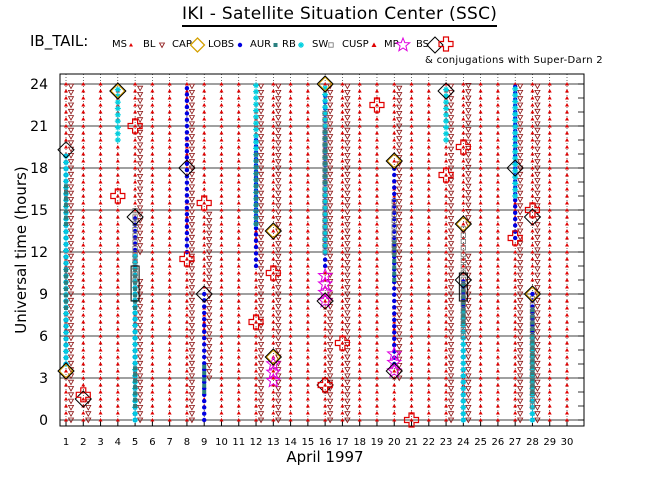 The width and height of the screenshot is (650, 500). Describe the element at coordinates (325, 283) in the screenshot. I see `mp-point` at that location.